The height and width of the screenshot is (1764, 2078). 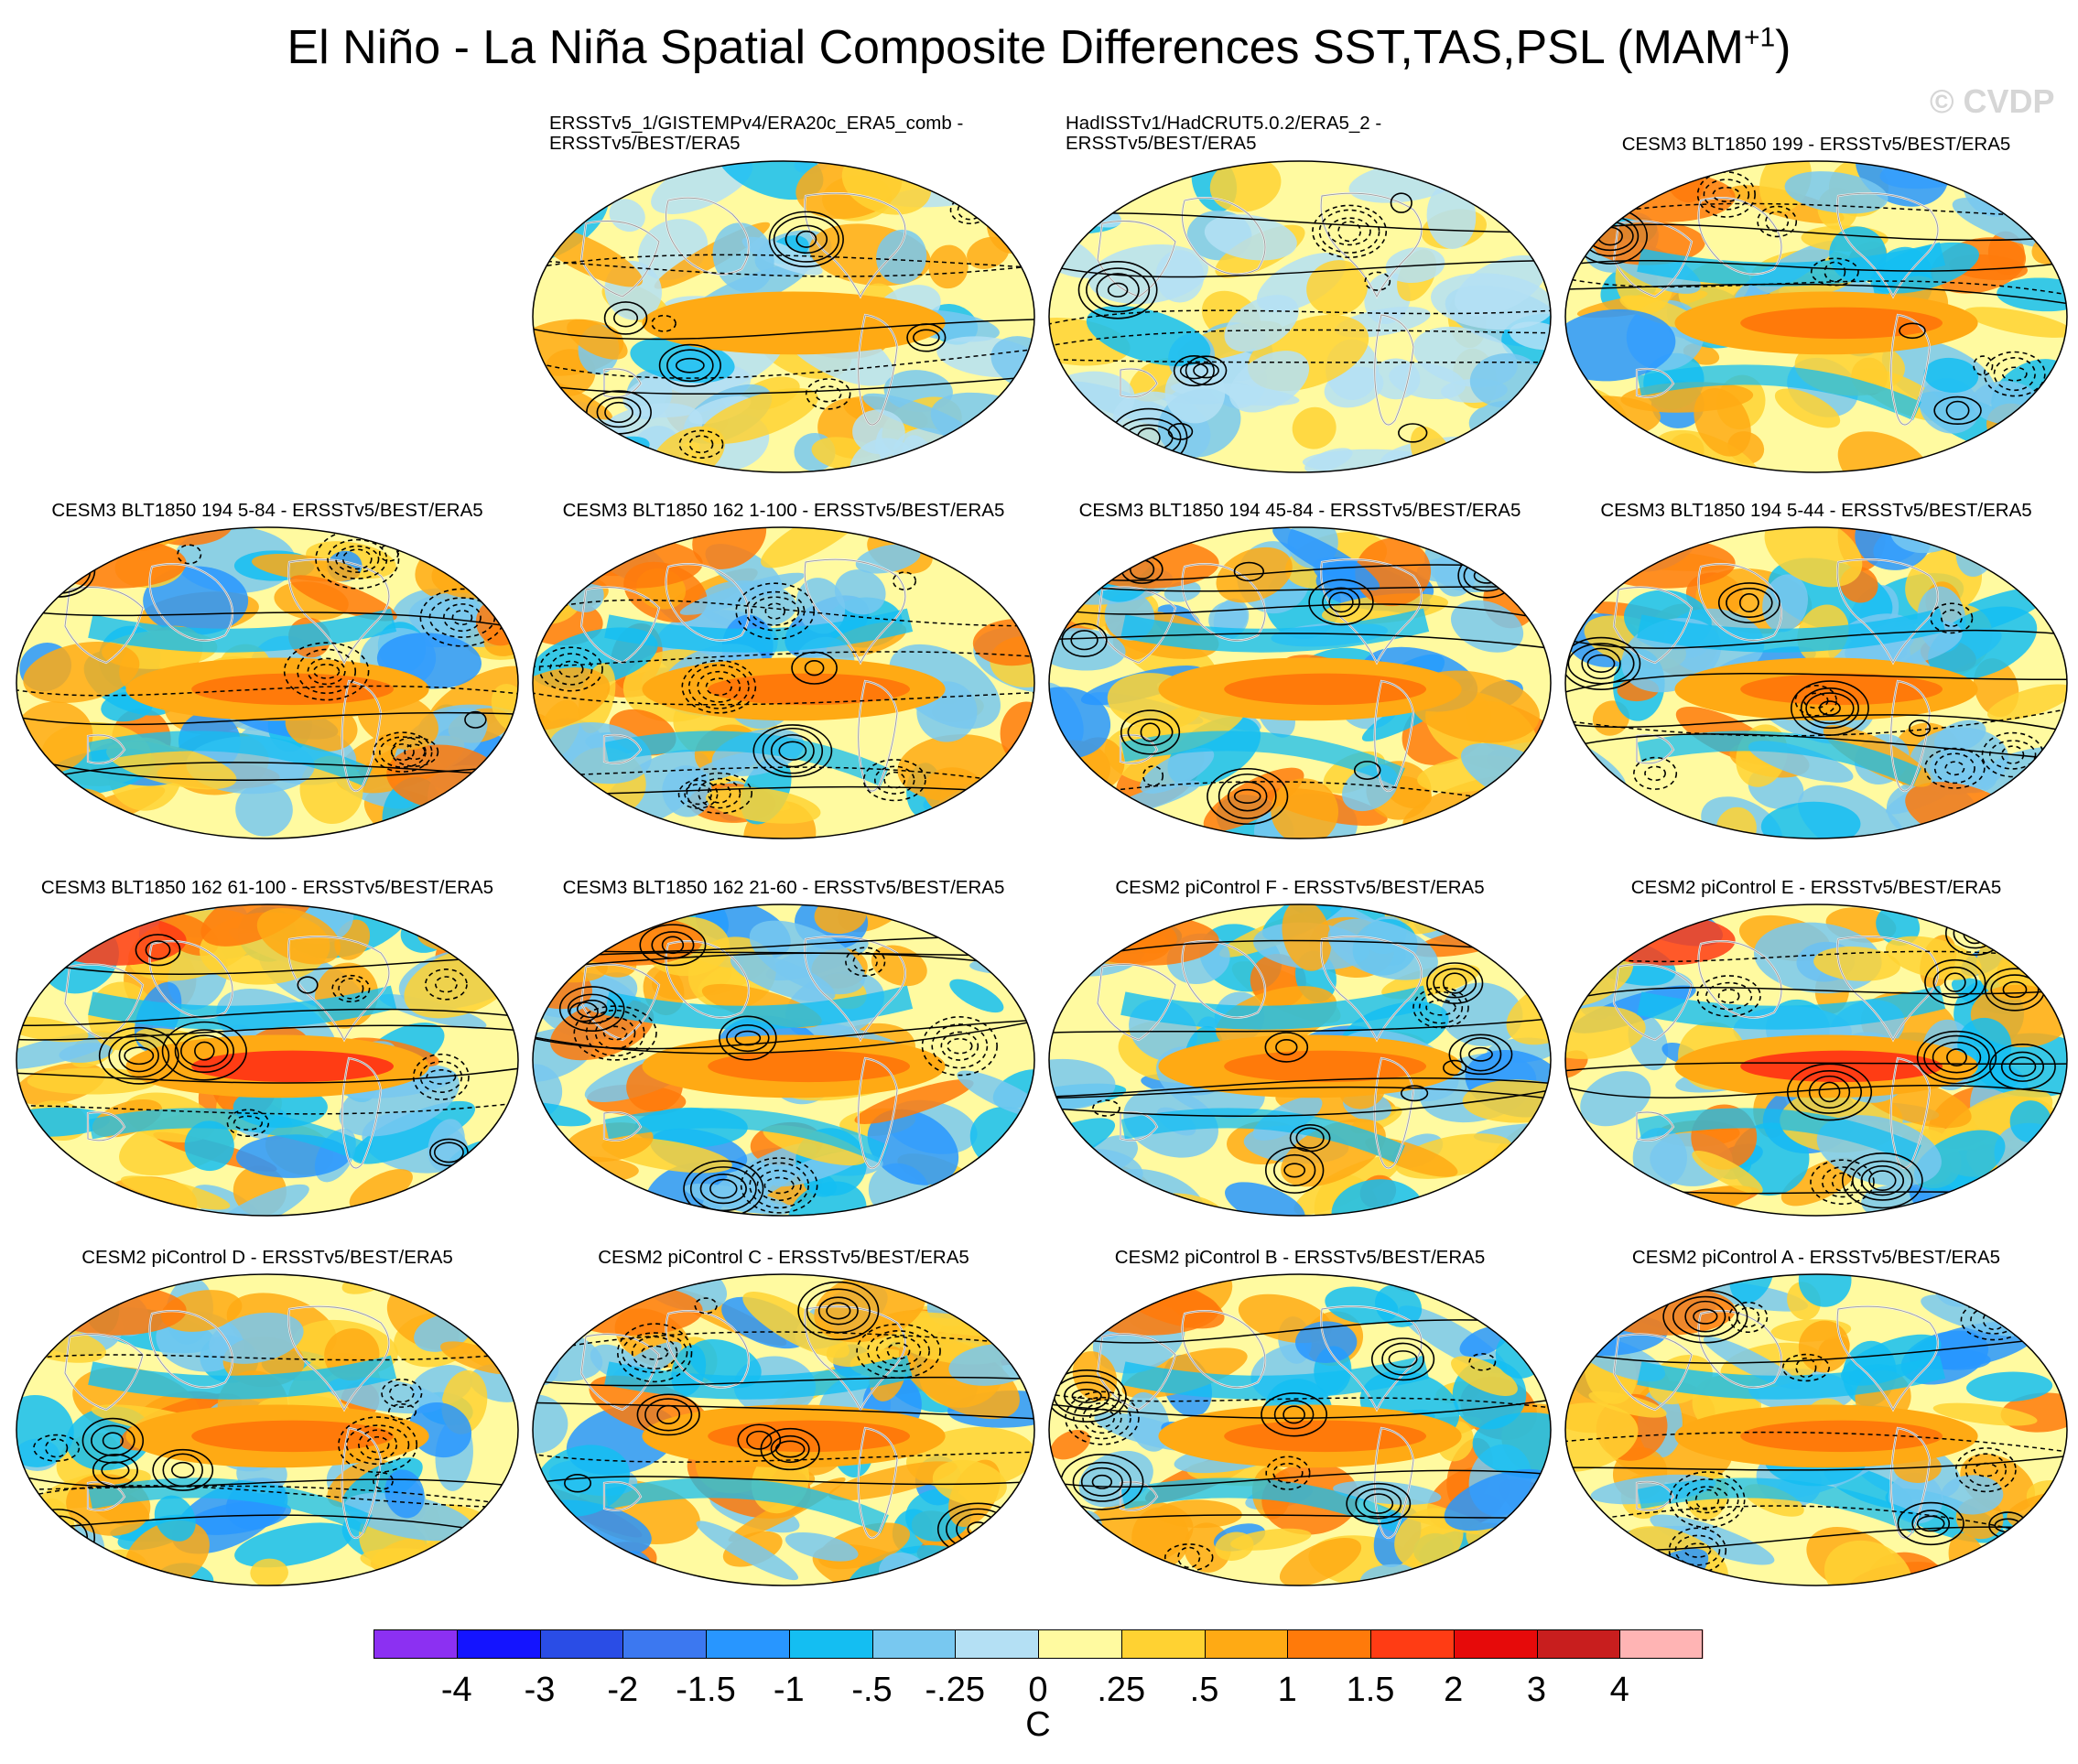 I want to click on panel-title: CESM2 piControl F - ERSSTv5/BEST/ERA5, so click(x=1300, y=888).